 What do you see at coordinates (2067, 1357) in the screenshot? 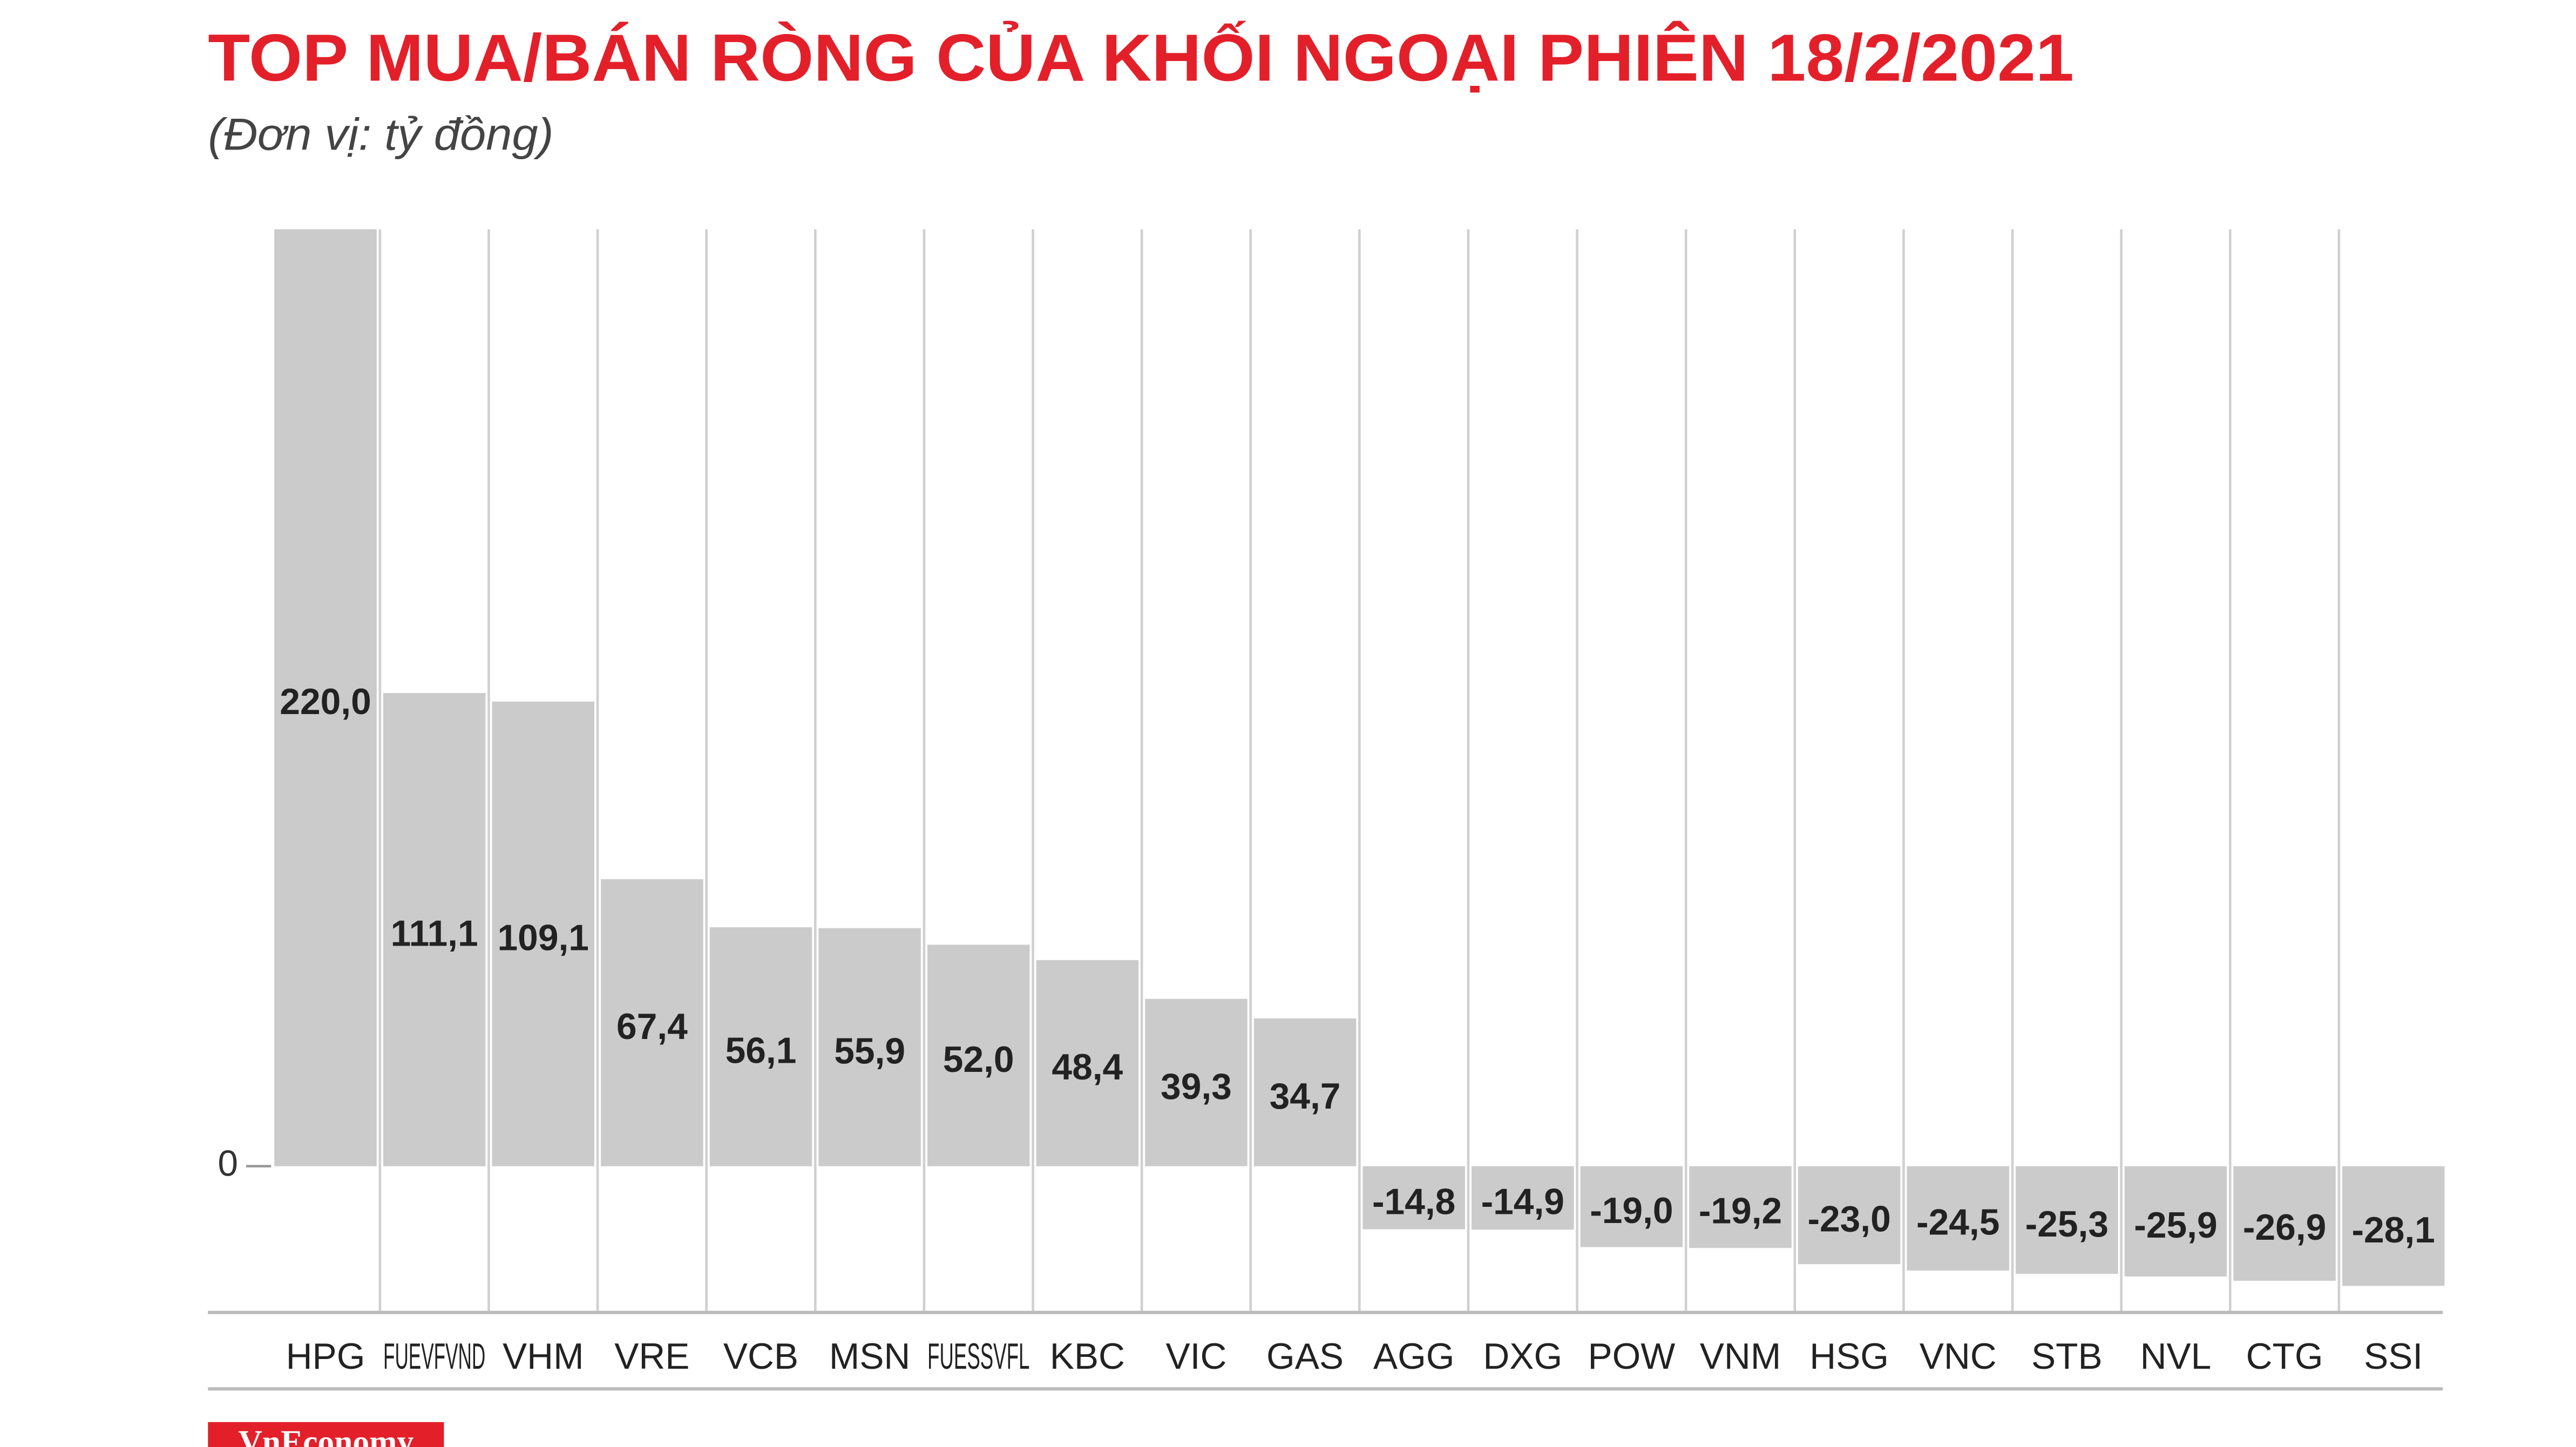
I see `x-tick-label: STB` at bounding box center [2067, 1357].